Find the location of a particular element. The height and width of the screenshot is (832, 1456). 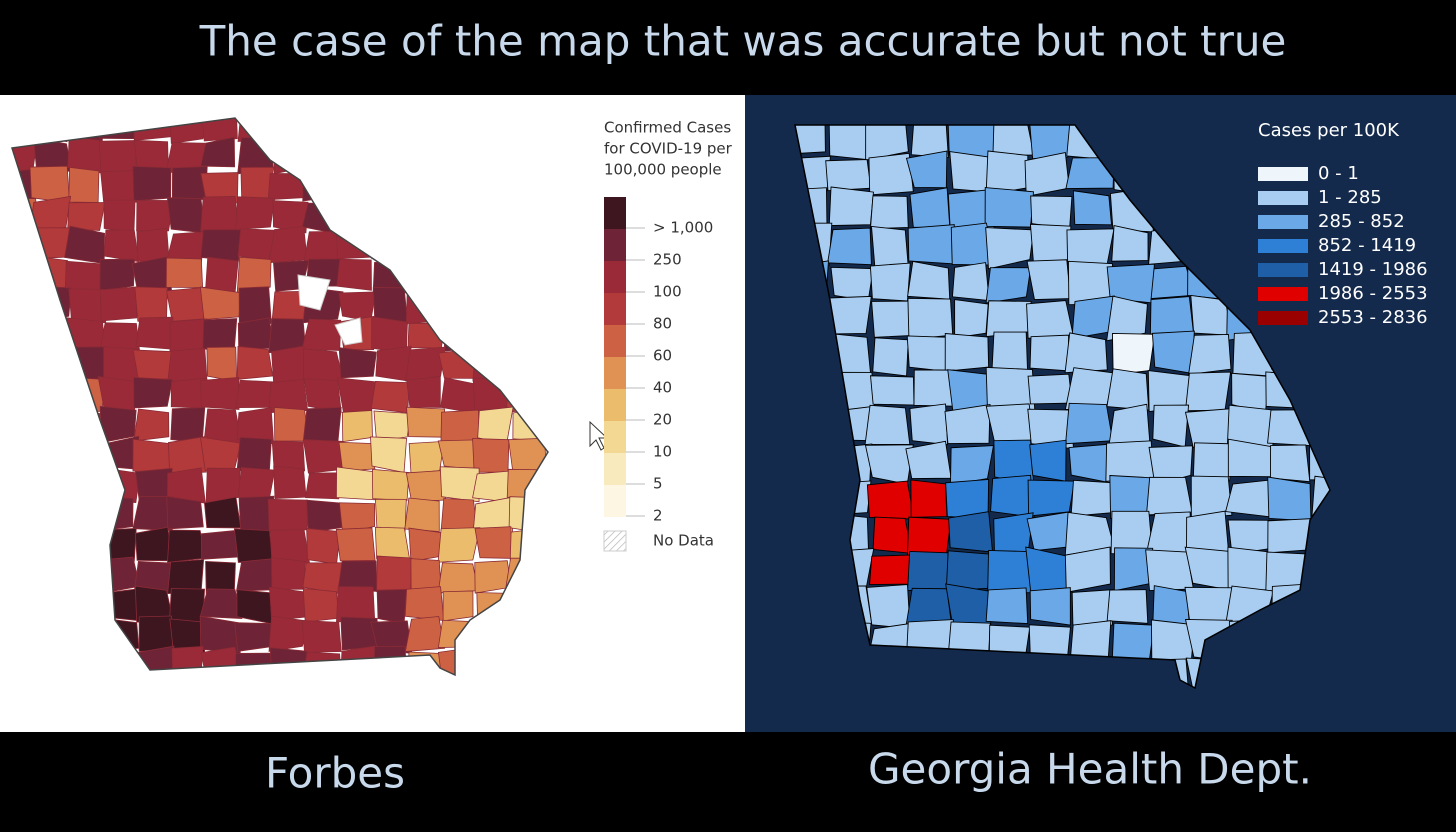

title-bar is located at coordinates (728, 47).